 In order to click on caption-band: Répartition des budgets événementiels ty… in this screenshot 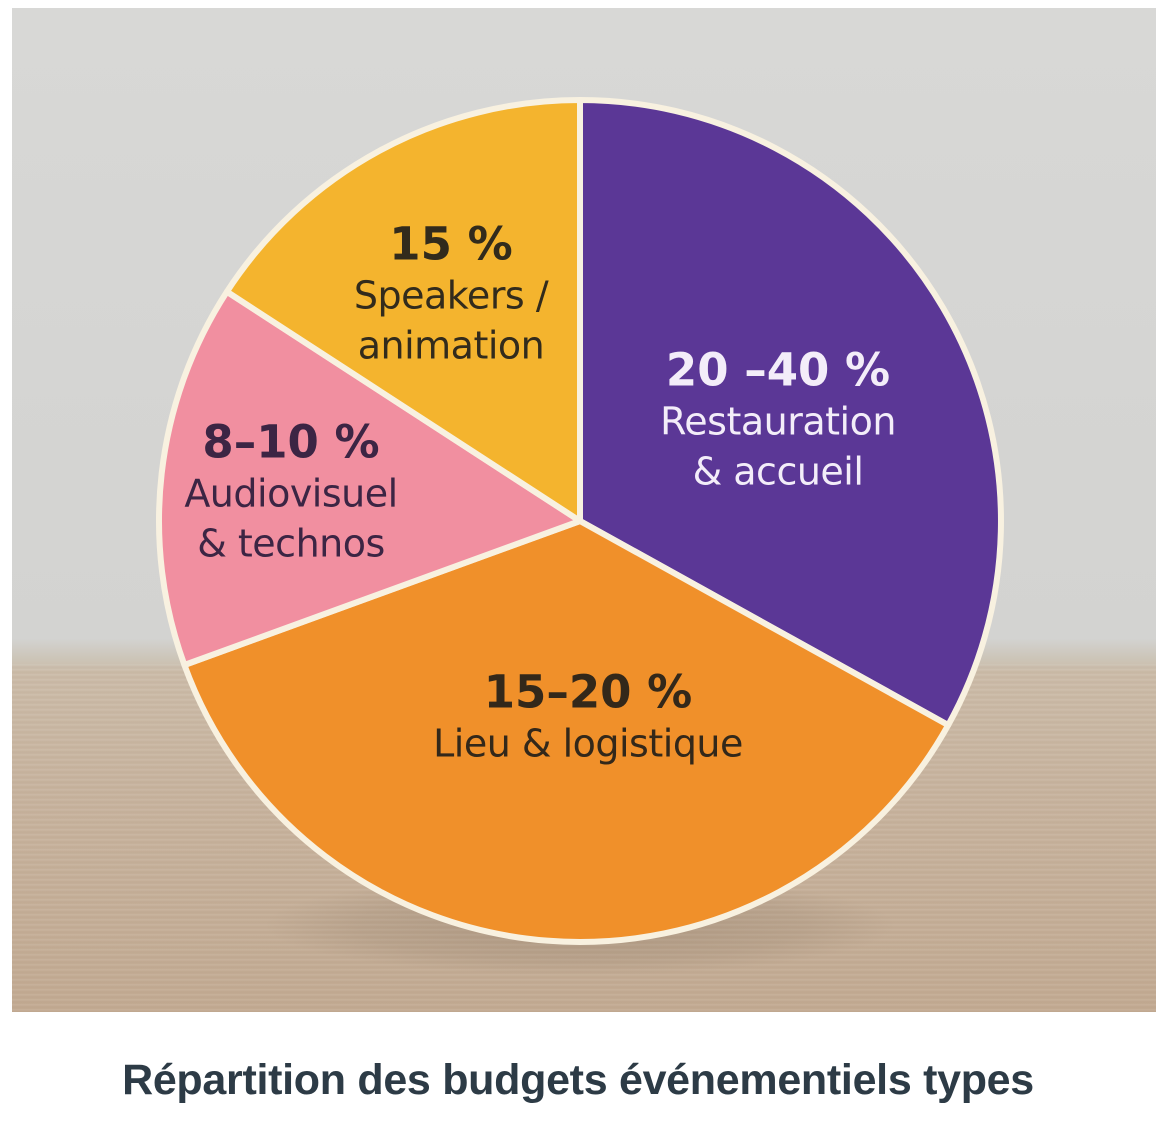, I will do `click(578, 1068)`.